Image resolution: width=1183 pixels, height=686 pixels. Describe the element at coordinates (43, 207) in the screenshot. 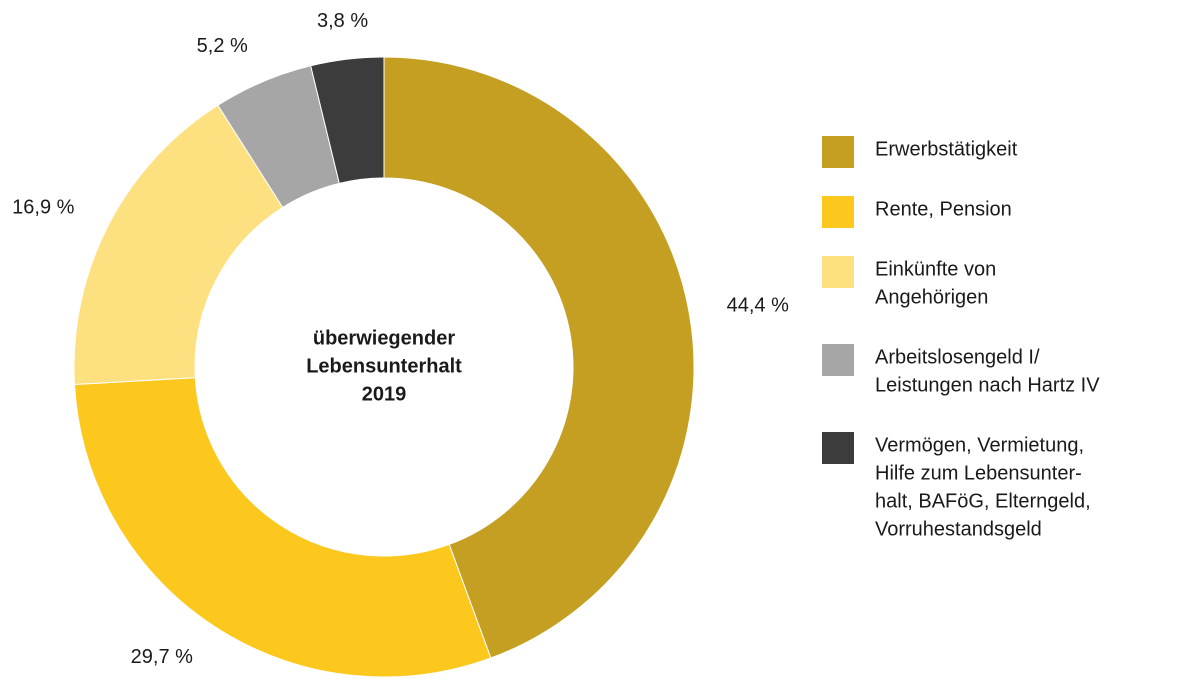

I see `value-label: 16,9 %` at that location.